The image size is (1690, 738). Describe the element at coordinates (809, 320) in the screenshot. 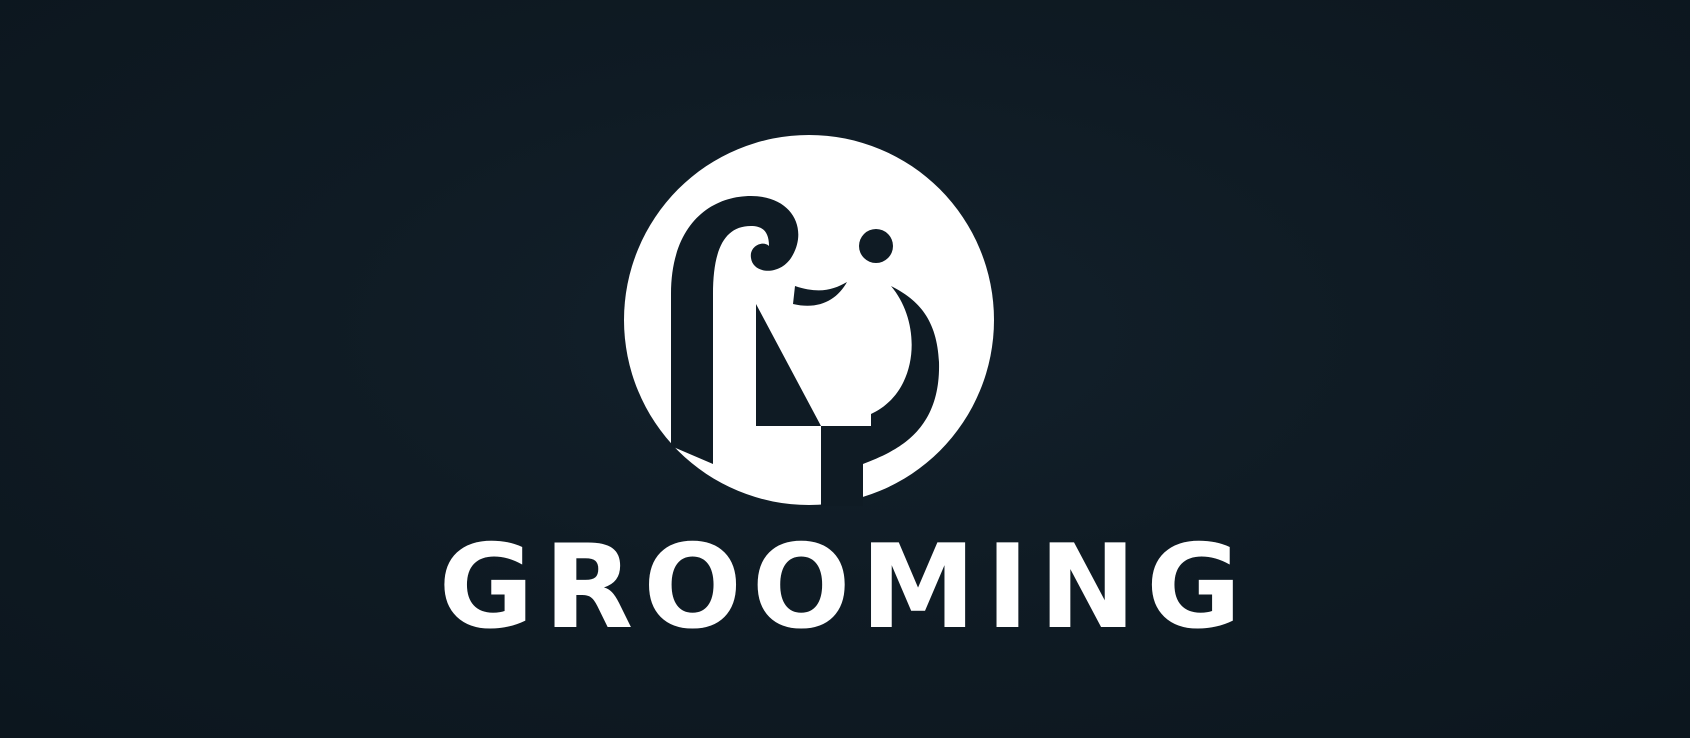

I see `elephant-circle-icon` at that location.